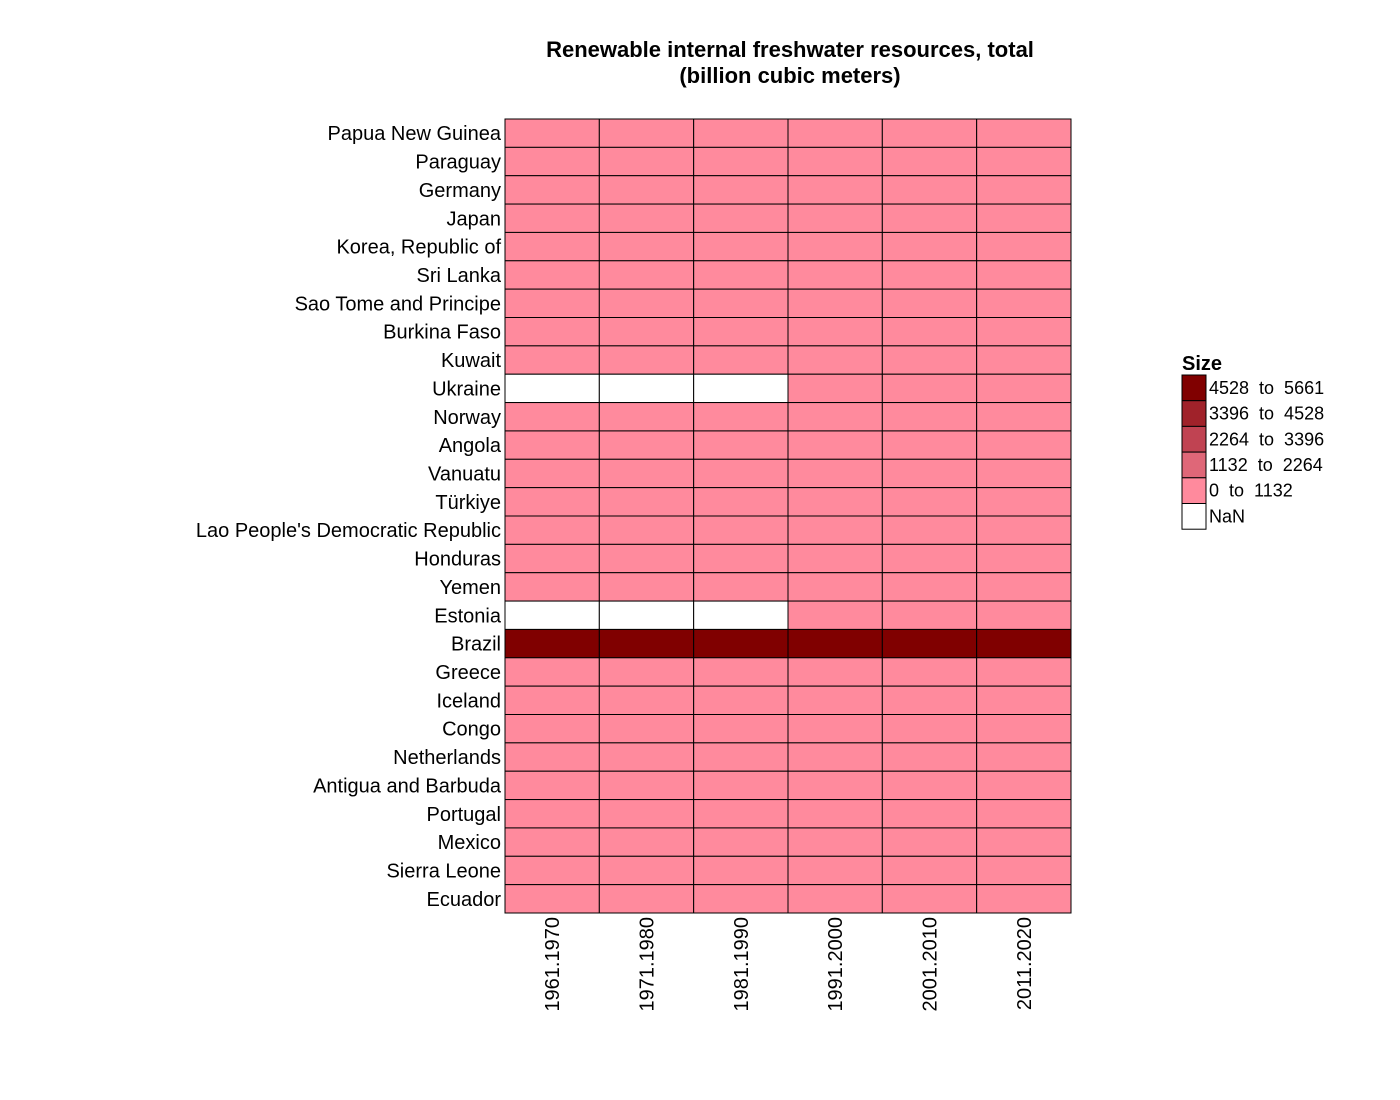  Describe the element at coordinates (418, 248) in the screenshot. I see `row-label: Korea, Republic of` at that location.